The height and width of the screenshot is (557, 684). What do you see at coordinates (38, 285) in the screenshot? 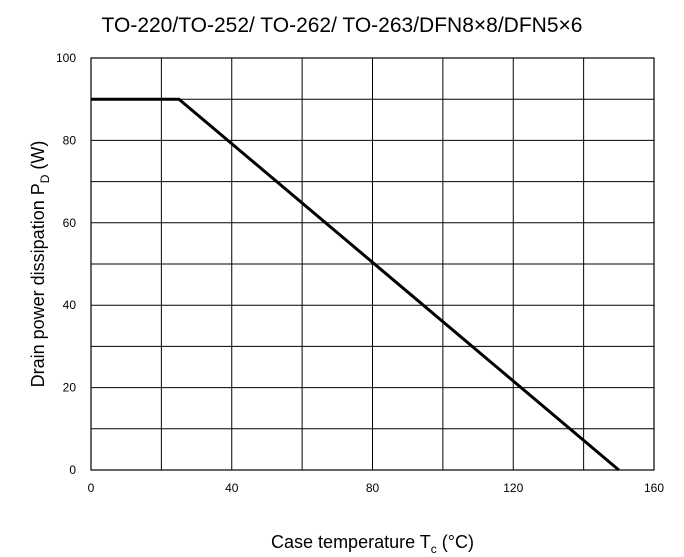
I see `y-axis-label-main: Drain power dissipation P` at bounding box center [38, 285].